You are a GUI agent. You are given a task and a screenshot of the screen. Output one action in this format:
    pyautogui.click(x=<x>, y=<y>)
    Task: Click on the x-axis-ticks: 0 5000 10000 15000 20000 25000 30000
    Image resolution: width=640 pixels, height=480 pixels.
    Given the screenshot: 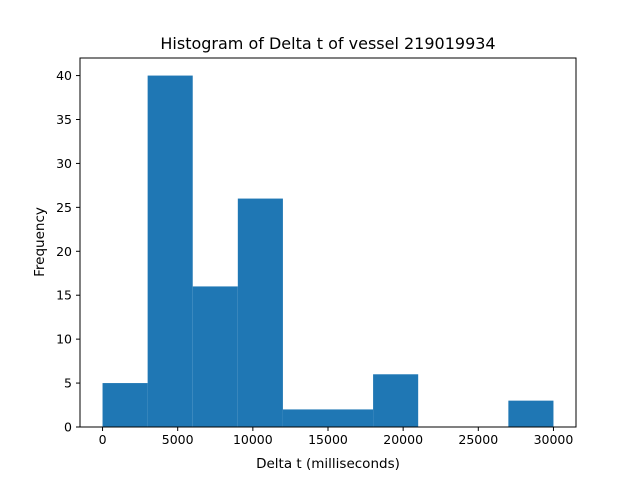 What is the action you would take?
    pyautogui.click(x=336, y=437)
    